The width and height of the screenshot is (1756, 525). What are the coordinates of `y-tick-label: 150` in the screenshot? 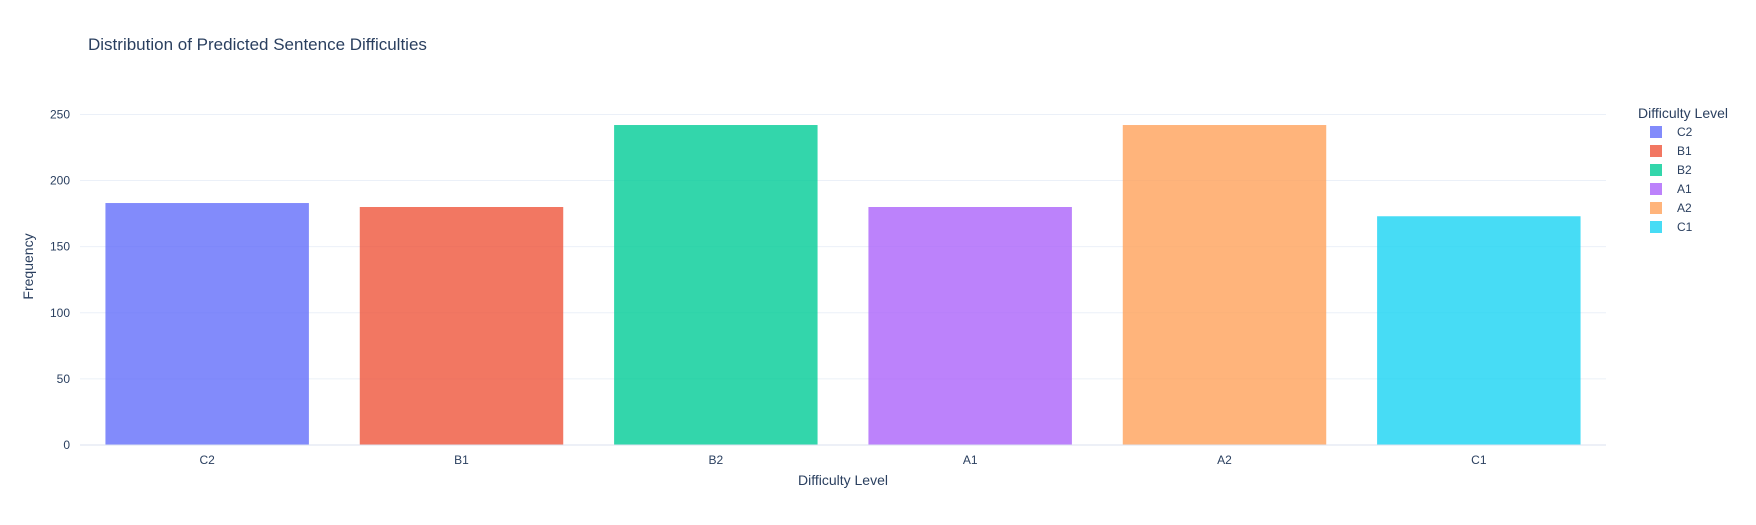 It's located at (60, 247).